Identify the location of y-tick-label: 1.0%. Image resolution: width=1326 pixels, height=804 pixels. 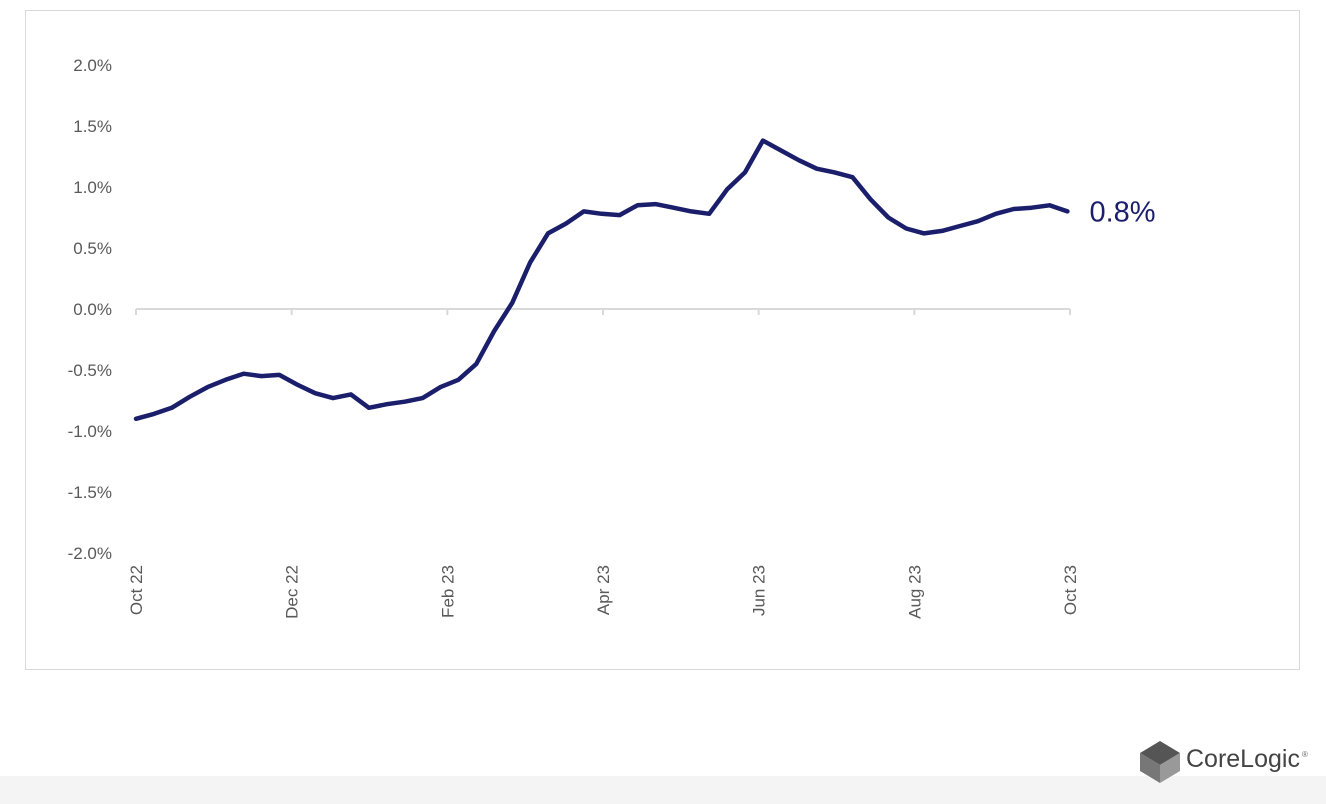
(92, 187).